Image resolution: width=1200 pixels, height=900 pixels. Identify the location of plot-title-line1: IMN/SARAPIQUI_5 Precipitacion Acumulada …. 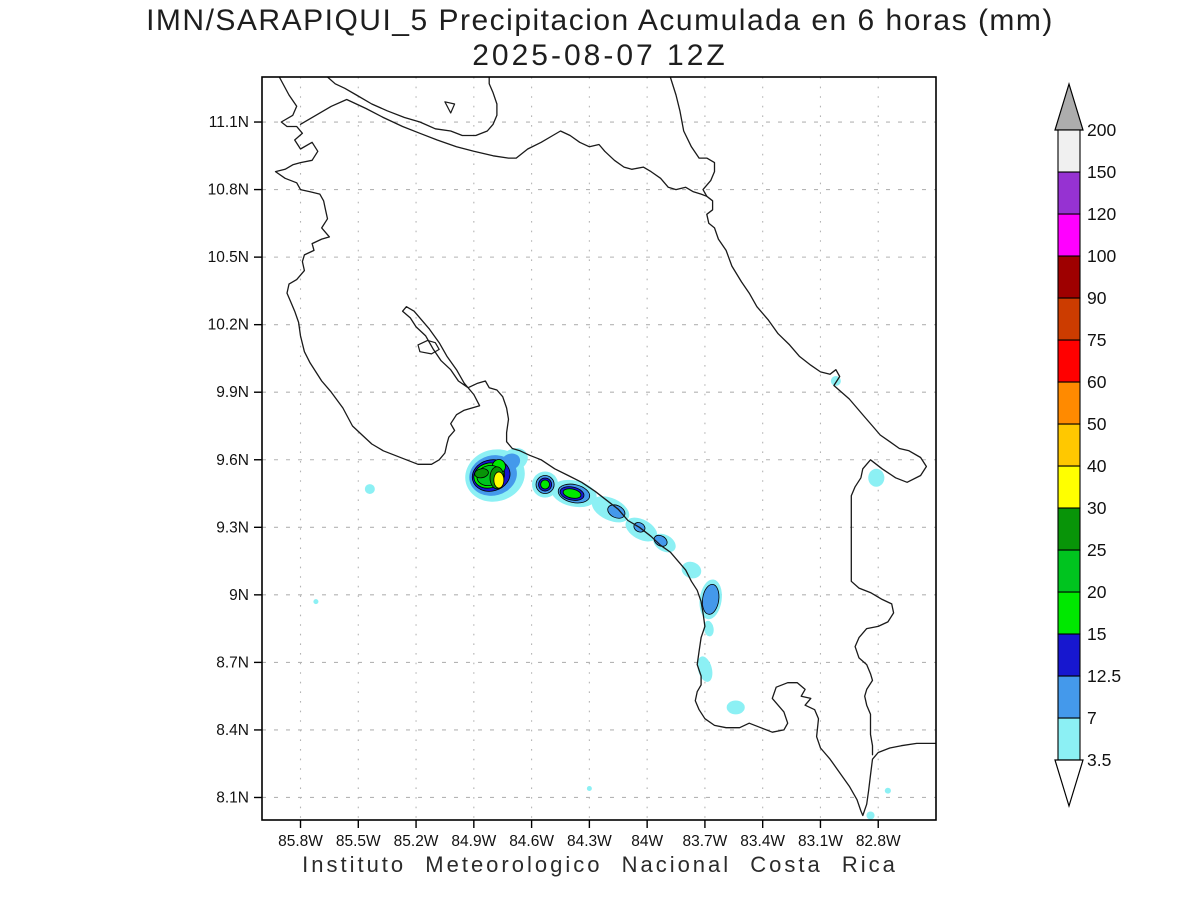
(600, 20).